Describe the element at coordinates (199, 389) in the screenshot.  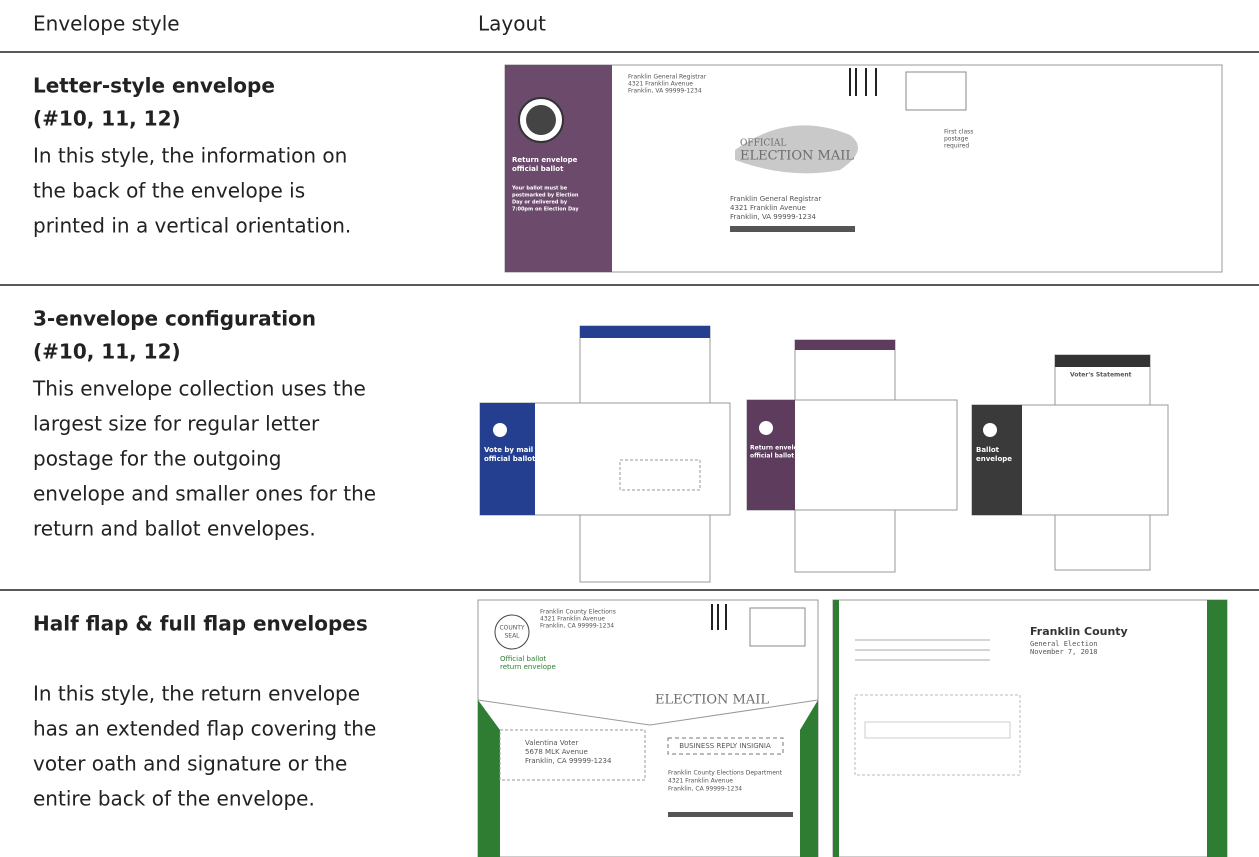
I see `row-body: This envelope collection uses the` at that location.